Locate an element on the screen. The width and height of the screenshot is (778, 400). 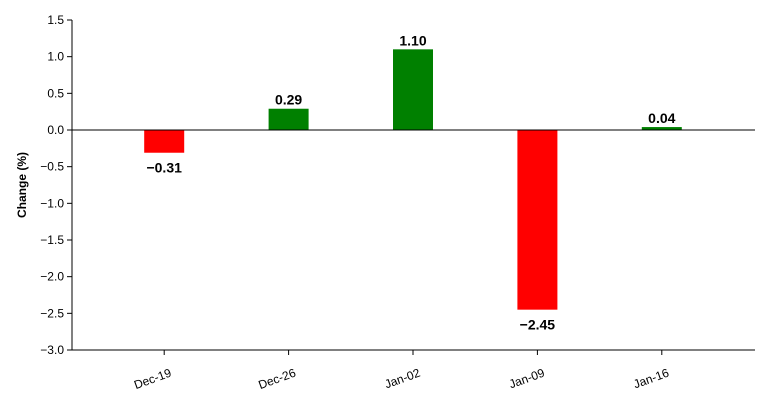
x-tick-label: Jan-02 is located at coordinates (403, 379).